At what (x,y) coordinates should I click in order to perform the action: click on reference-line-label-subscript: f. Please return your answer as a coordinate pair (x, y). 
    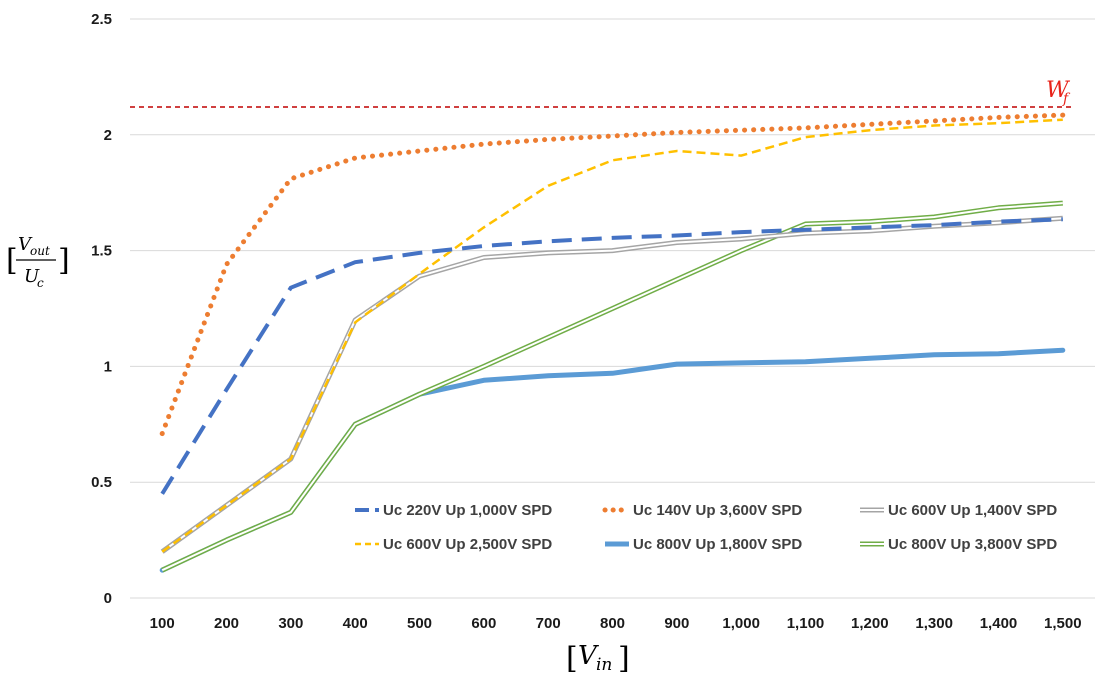
    Looking at the image, I should click on (1066, 99).